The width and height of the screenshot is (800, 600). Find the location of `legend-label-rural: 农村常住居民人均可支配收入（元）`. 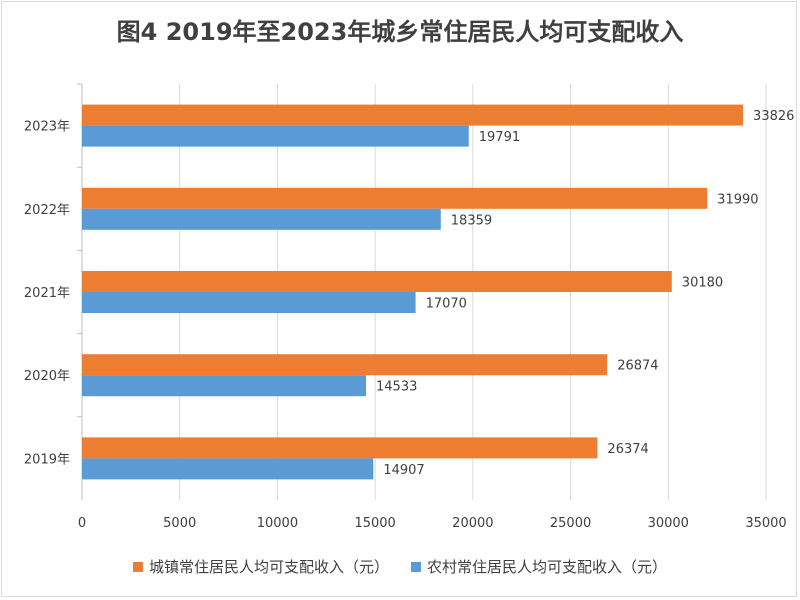

legend-label-rural: 农村常住居民人均可支配收入（元） is located at coordinates (547, 567).